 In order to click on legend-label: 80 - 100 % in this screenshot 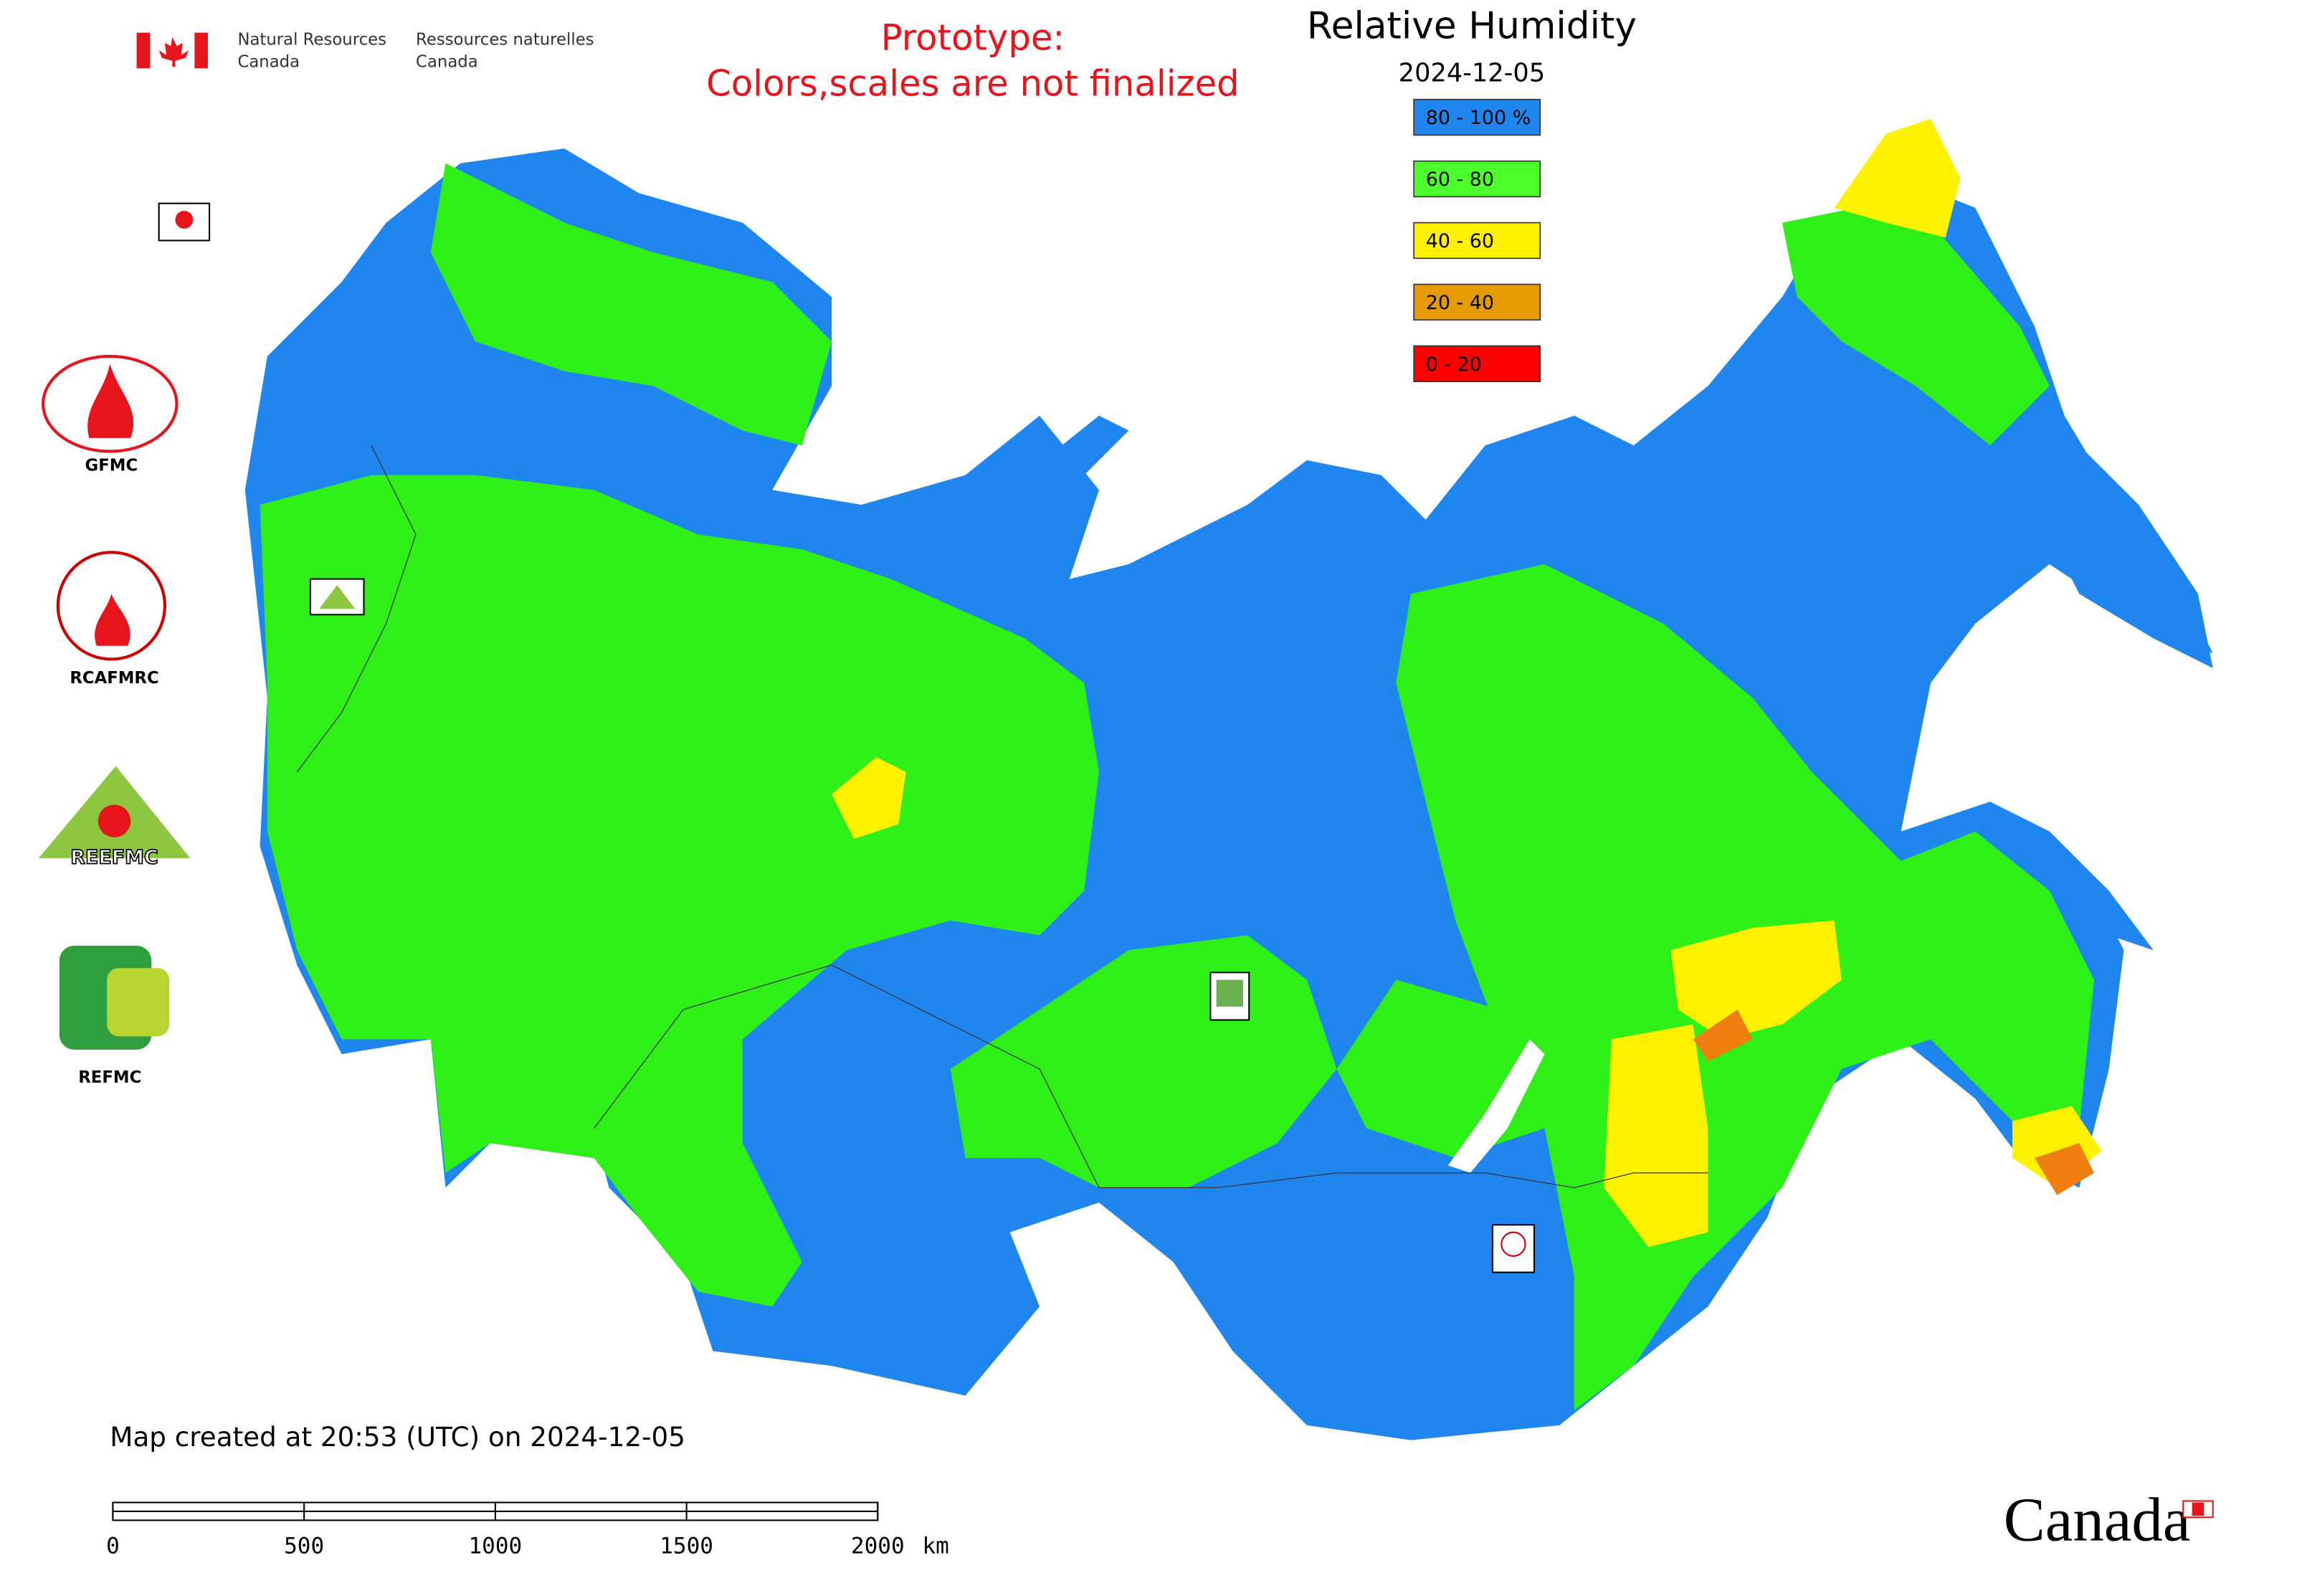, I will do `click(1478, 118)`.